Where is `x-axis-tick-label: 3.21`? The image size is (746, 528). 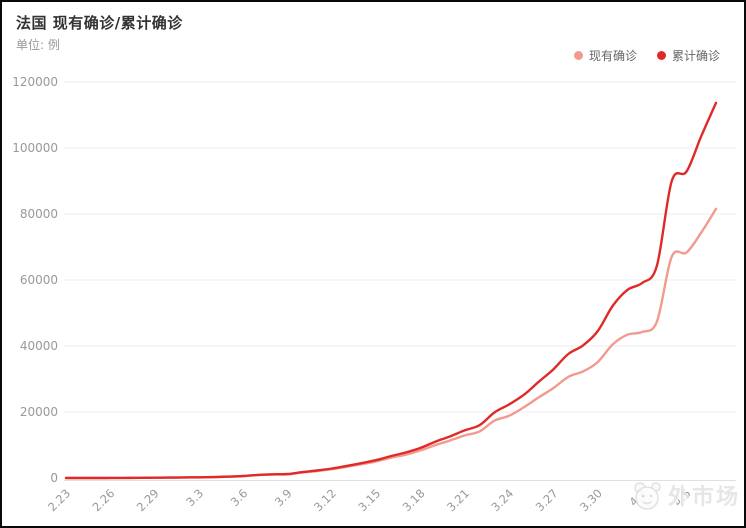 x-axis-tick-label: 3.21 is located at coordinates (458, 500).